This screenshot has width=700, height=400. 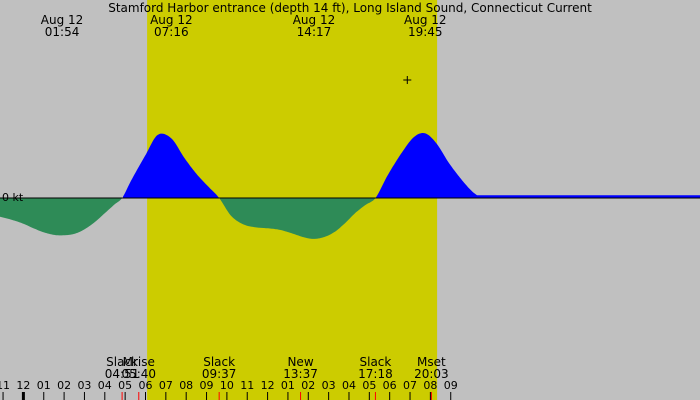 I want to click on hour-tick-label: 10, so click(x=227, y=385).